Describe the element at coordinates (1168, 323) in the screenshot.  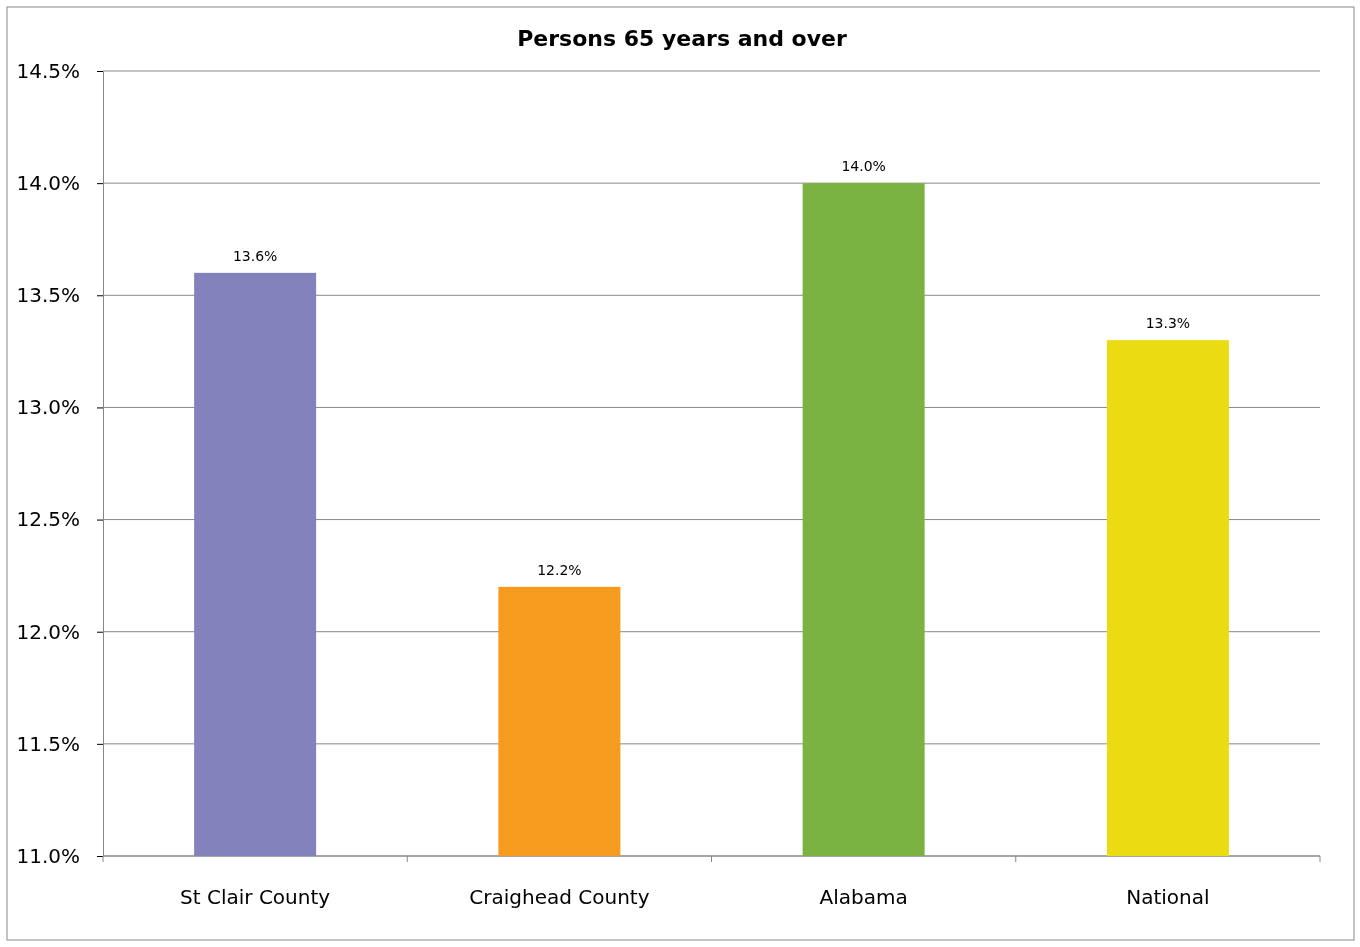
I see `data-label: 13.3%` at that location.